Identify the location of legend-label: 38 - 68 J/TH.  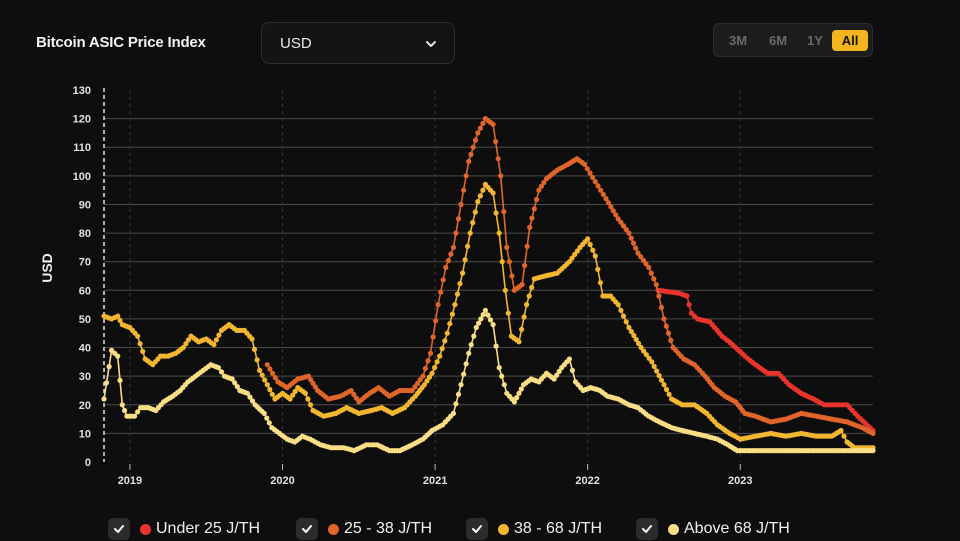
(558, 528).